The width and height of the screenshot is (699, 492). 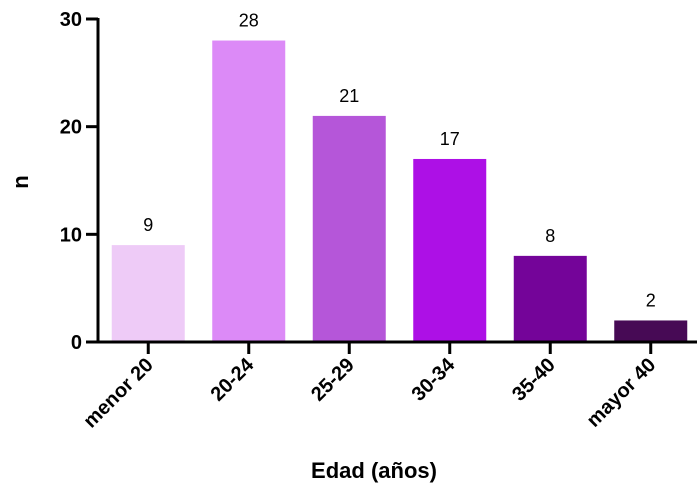 I want to click on x-tick-label: 30-34, so click(x=434, y=379).